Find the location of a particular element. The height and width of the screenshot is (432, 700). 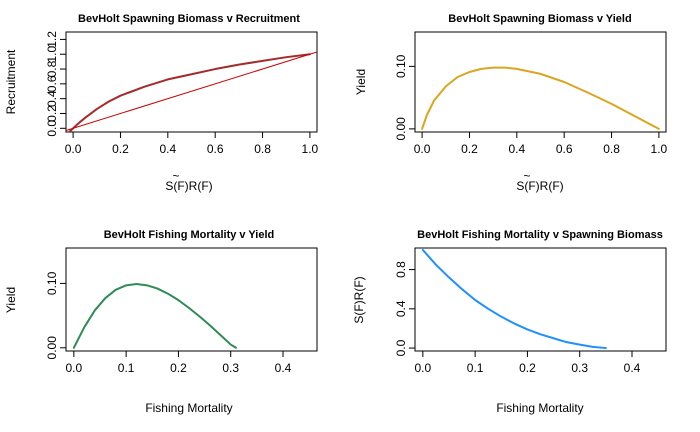

p2-y-tick-label: 0.00 is located at coordinates (401, 129).